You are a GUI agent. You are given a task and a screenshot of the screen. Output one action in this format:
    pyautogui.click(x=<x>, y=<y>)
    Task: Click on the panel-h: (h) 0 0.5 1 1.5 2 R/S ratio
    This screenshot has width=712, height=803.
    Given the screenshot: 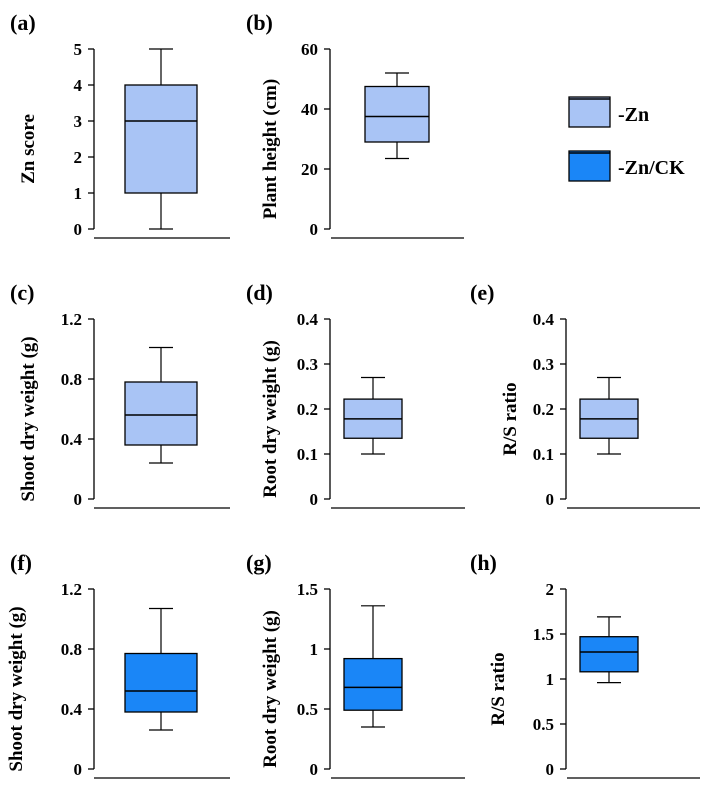 What is the action you would take?
    pyautogui.click(x=585, y=664)
    